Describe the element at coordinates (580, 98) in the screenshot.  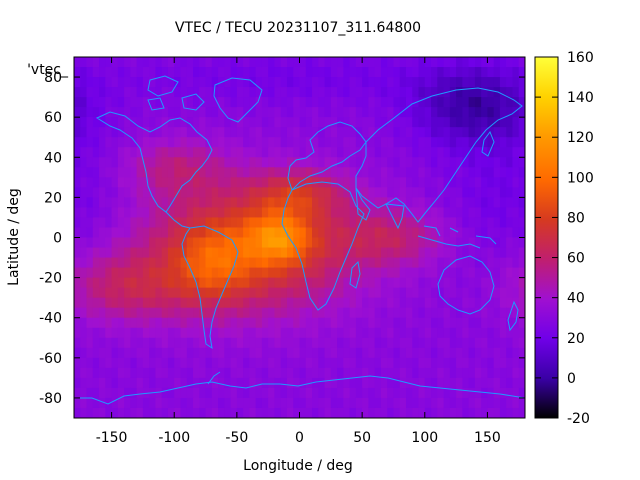
I see `colorbar-tick-label: 140` at that location.